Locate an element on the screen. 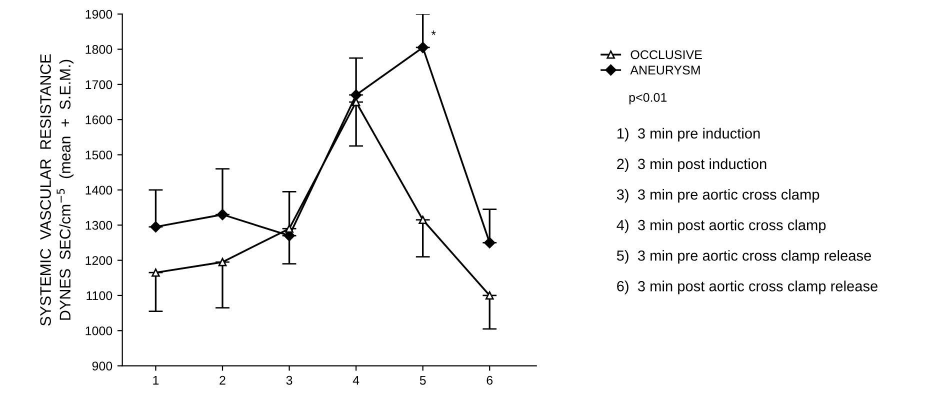  x-tick-label: 1 is located at coordinates (156, 380).